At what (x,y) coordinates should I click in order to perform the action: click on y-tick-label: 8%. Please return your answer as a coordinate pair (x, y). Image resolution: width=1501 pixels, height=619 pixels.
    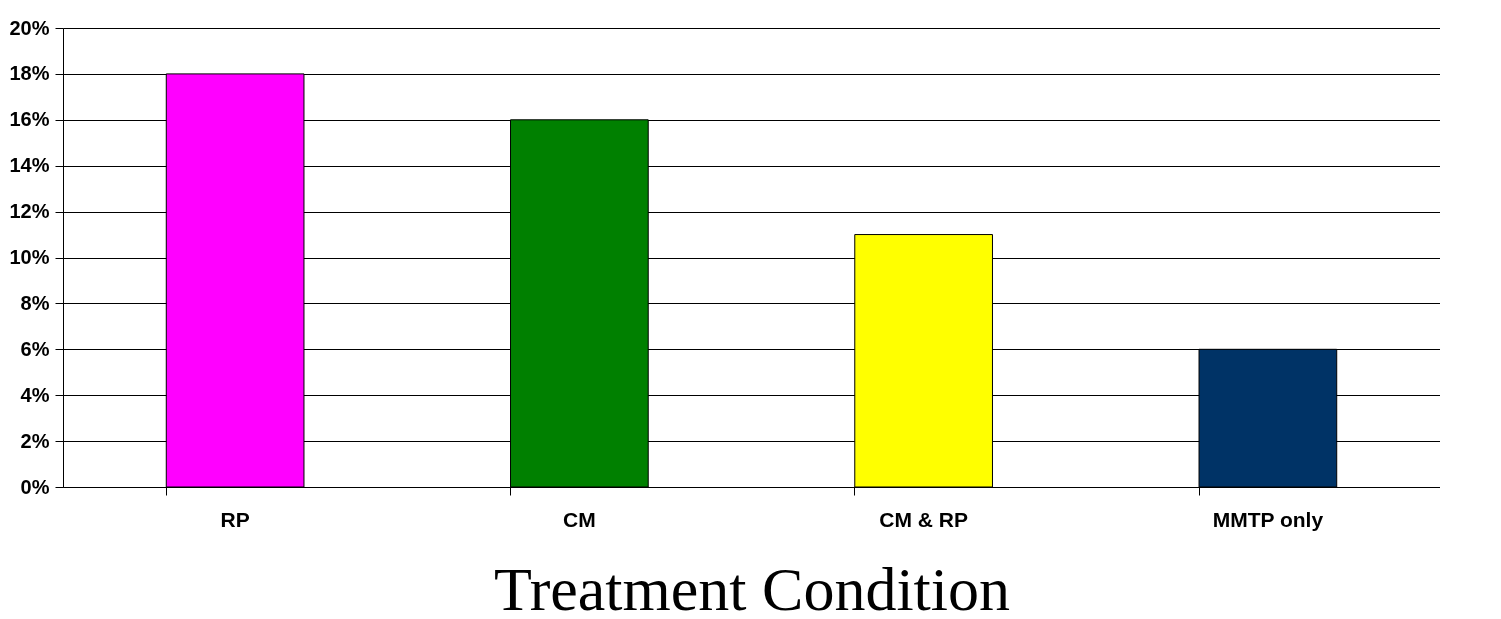
    Looking at the image, I should click on (35, 302).